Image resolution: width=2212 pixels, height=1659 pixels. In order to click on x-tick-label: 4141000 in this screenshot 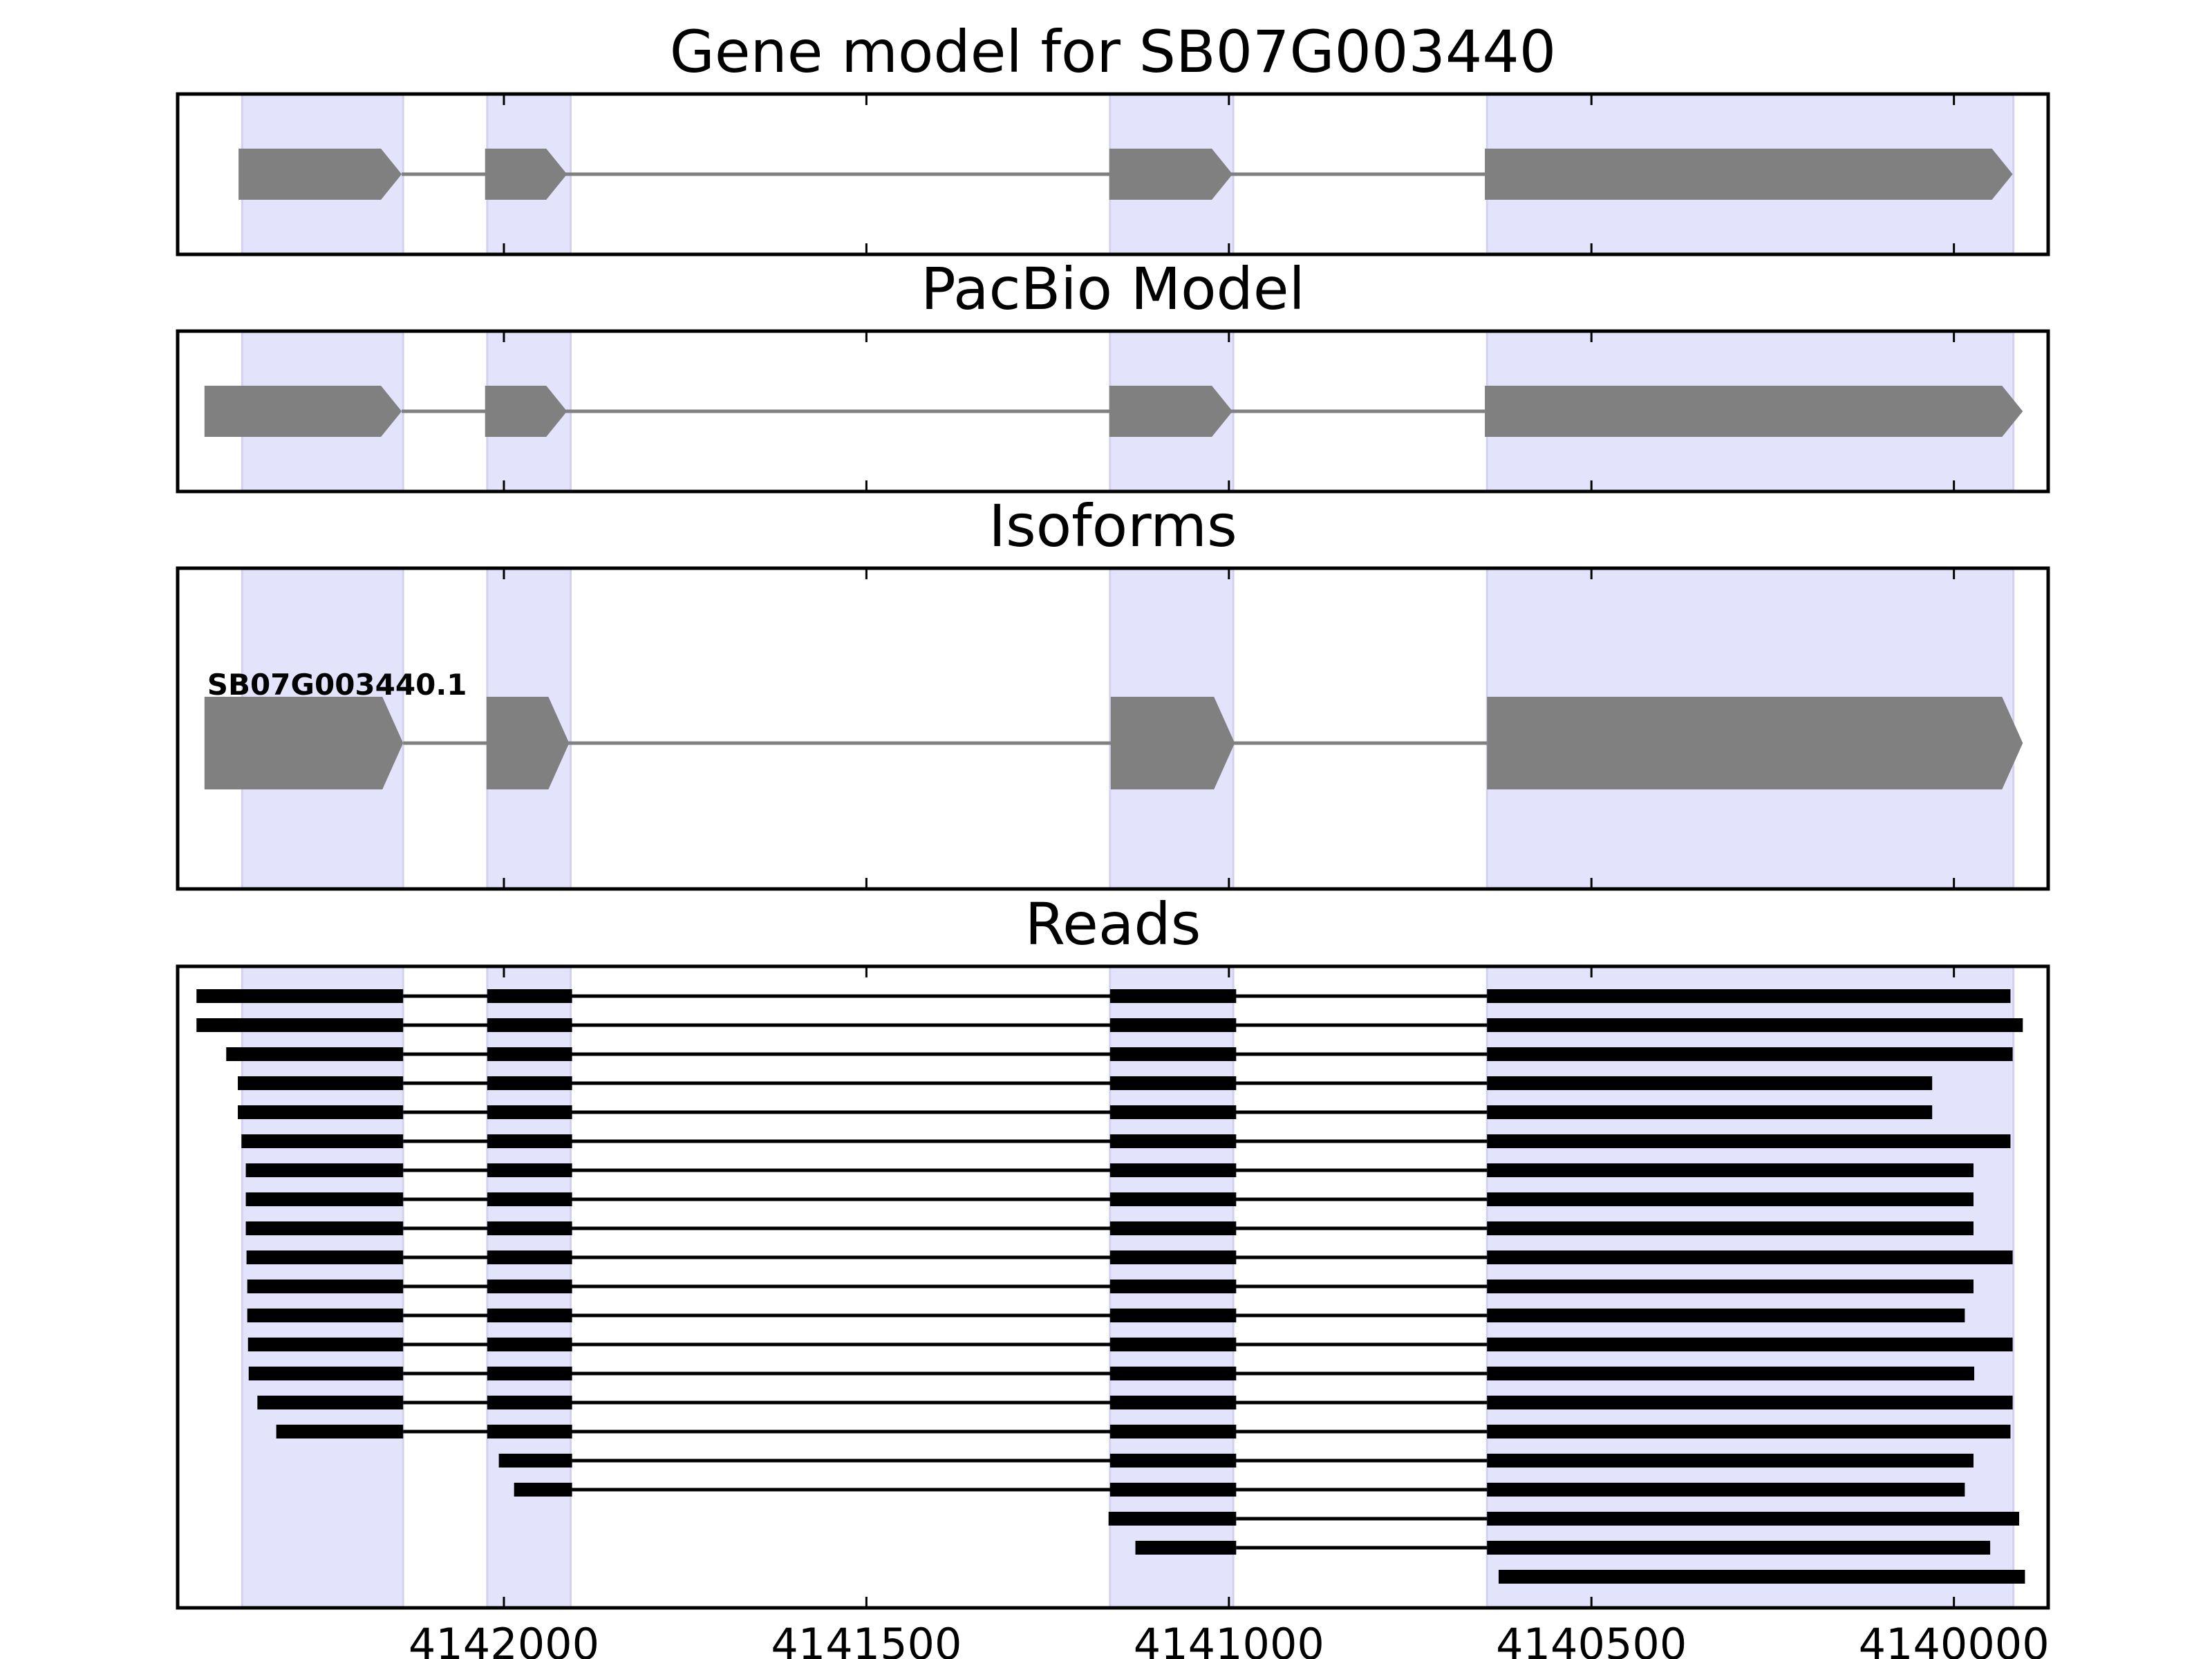, I will do `click(1229, 1639)`.